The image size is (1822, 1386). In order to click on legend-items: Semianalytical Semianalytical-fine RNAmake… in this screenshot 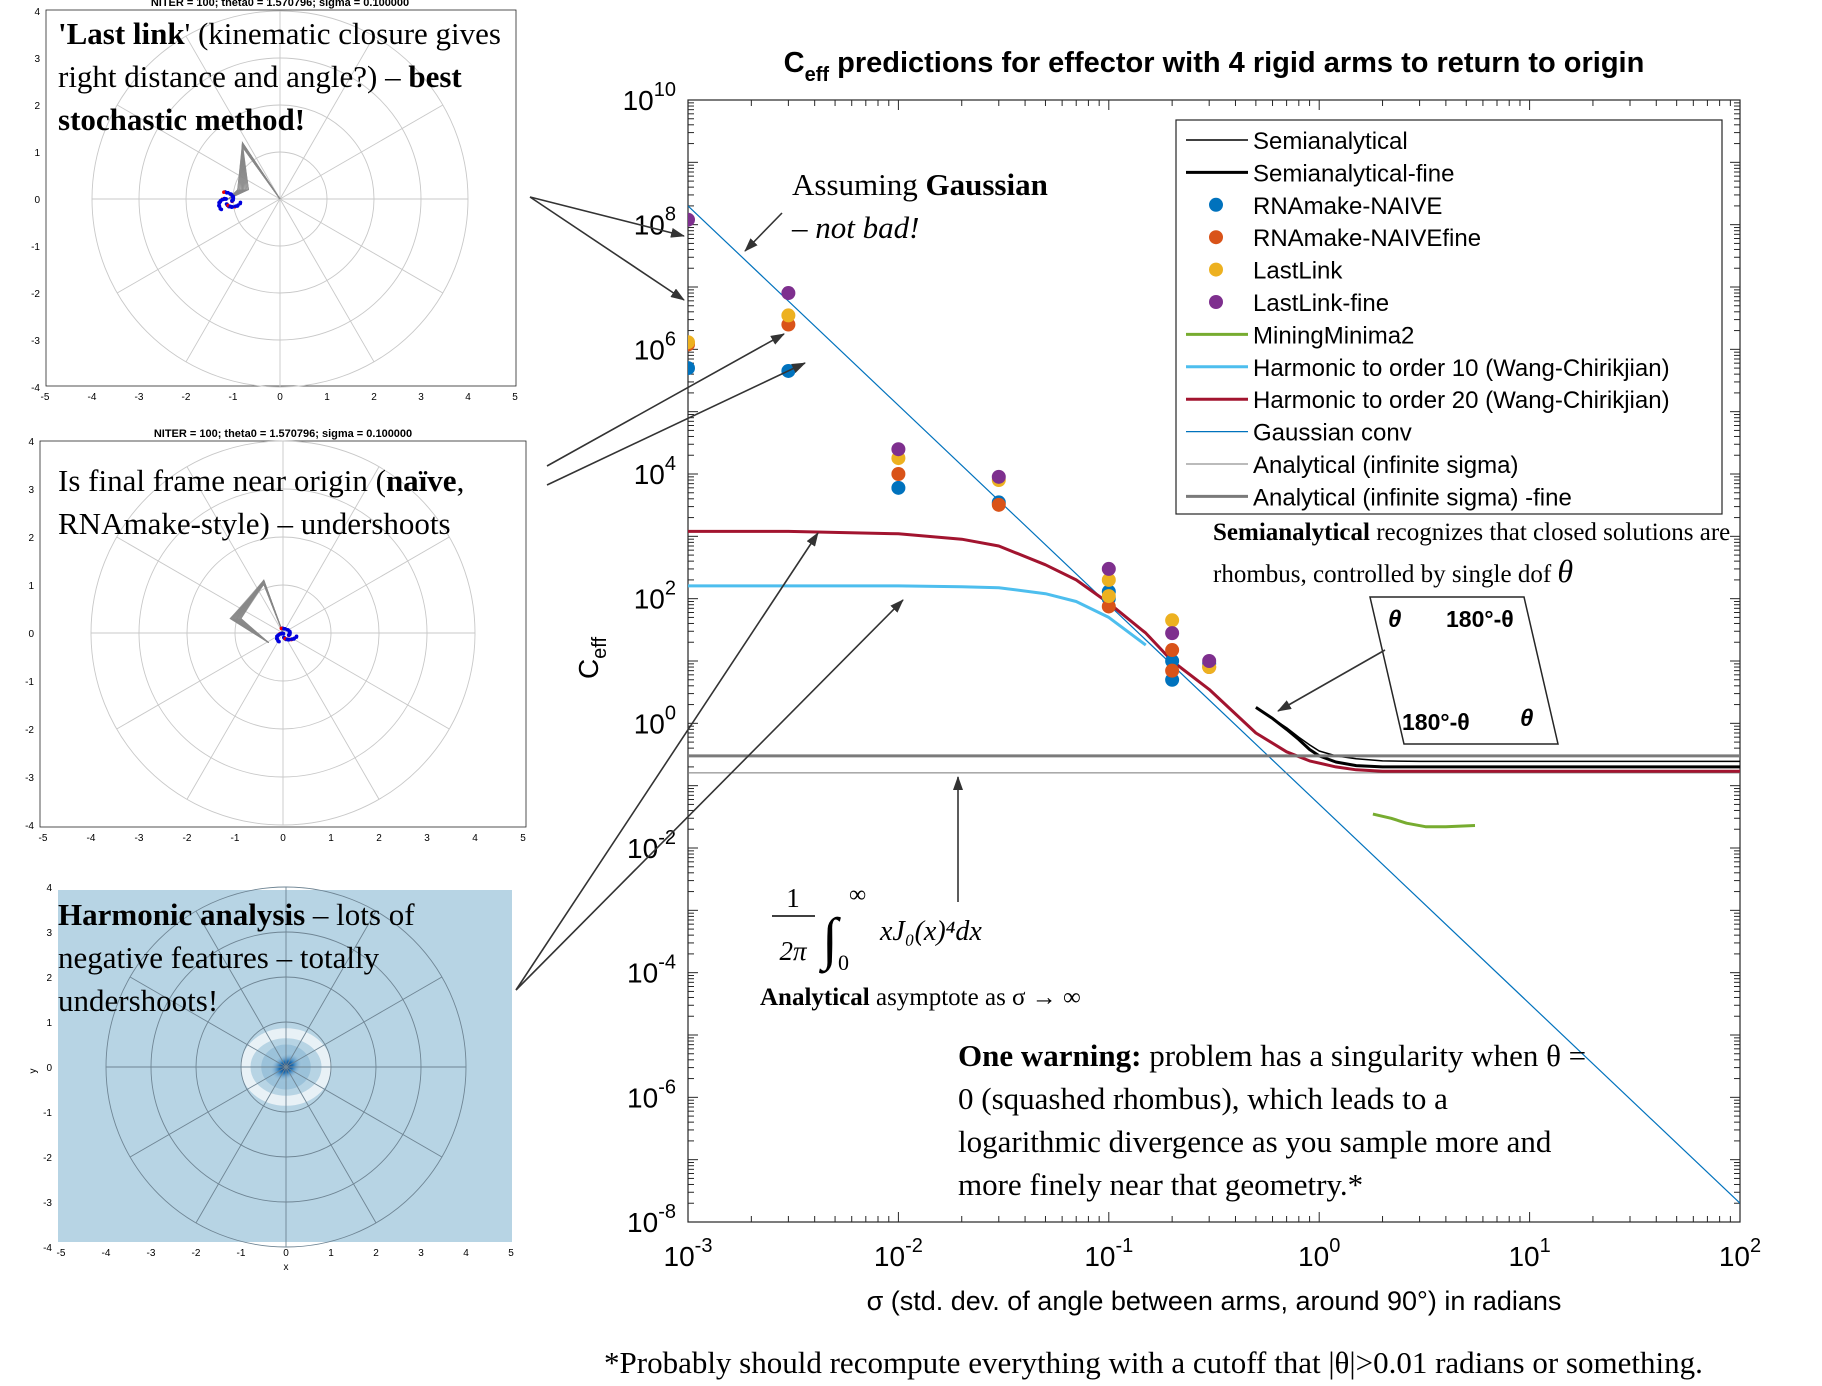, I will do `click(1428, 319)`.